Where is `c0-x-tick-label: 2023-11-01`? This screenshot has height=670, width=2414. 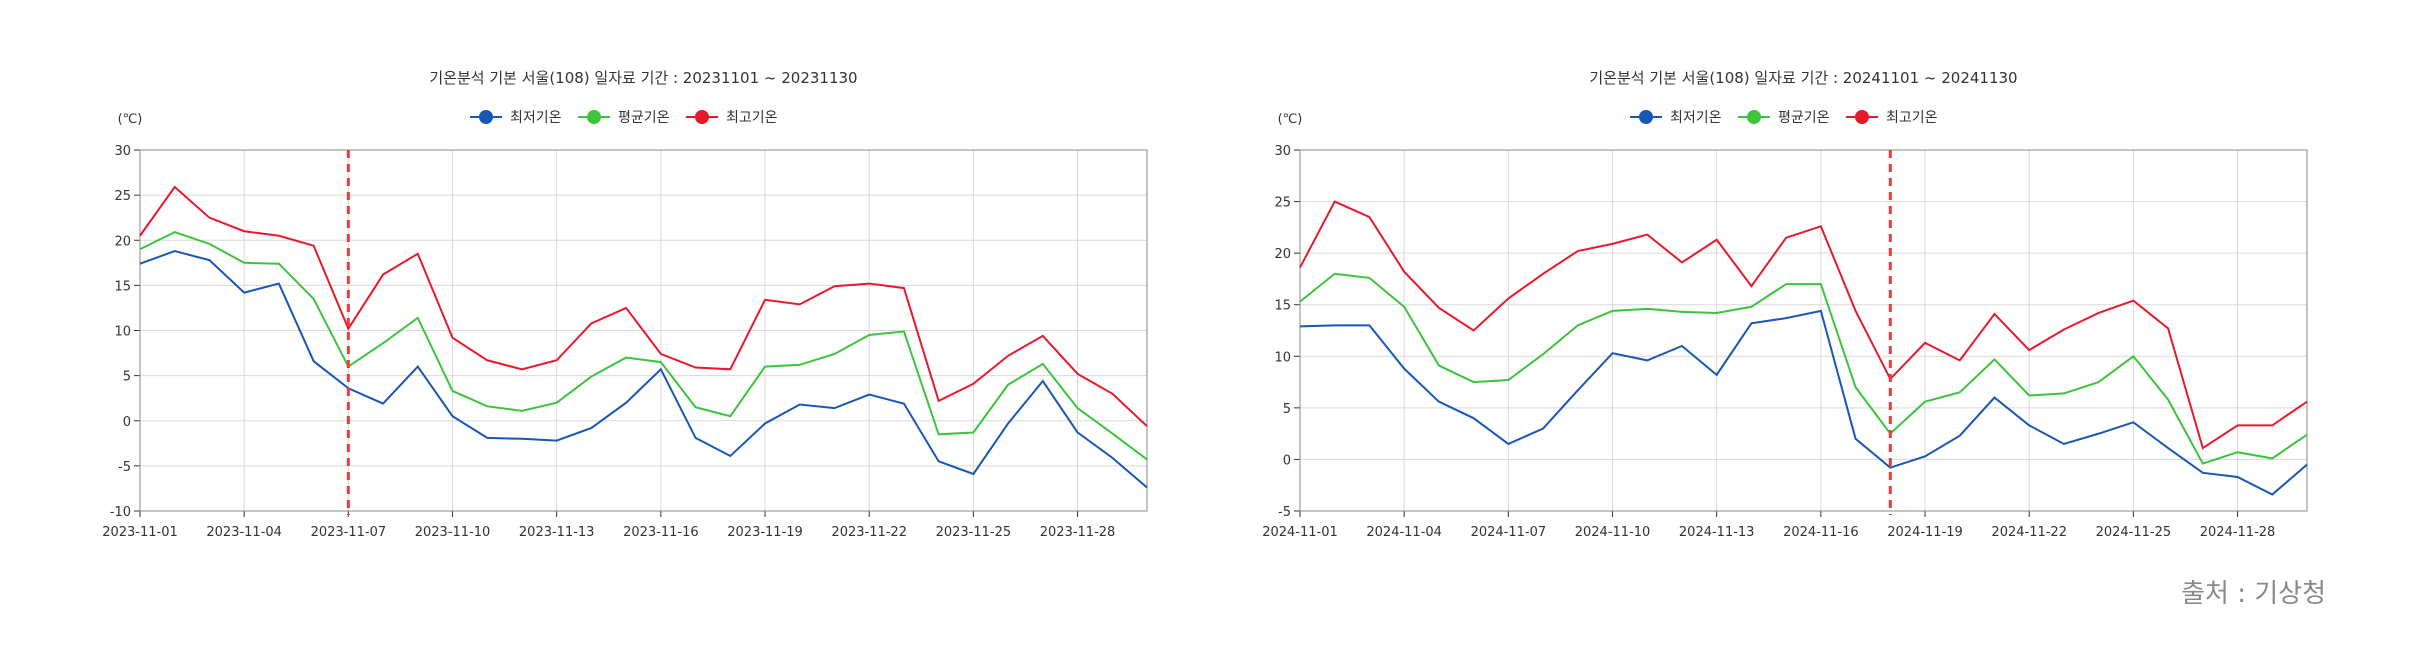 c0-x-tick-label: 2023-11-01 is located at coordinates (140, 532).